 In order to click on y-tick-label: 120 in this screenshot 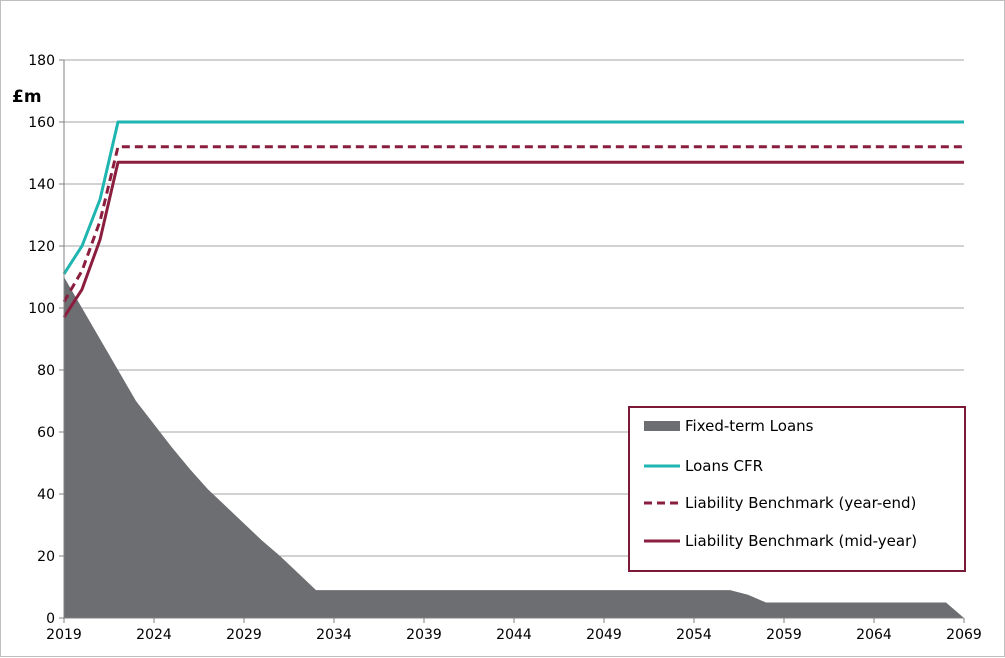, I will do `click(41, 247)`.